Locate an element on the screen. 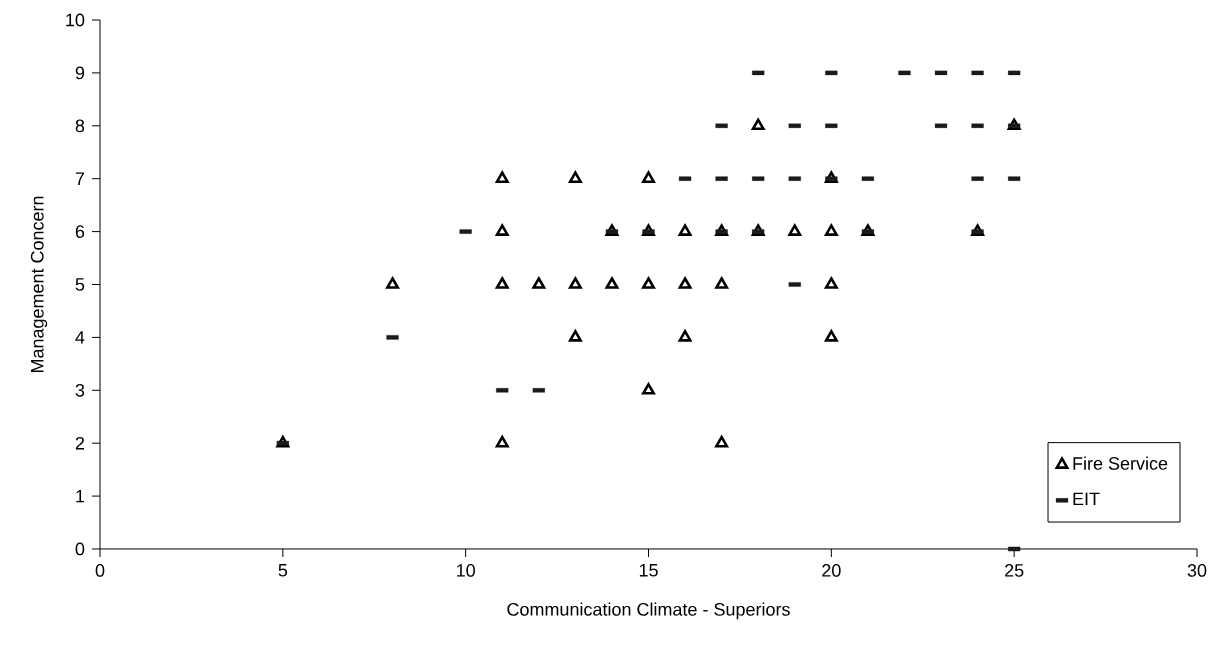 The height and width of the screenshot is (653, 1227). x-tick-label: 20 is located at coordinates (831, 570).